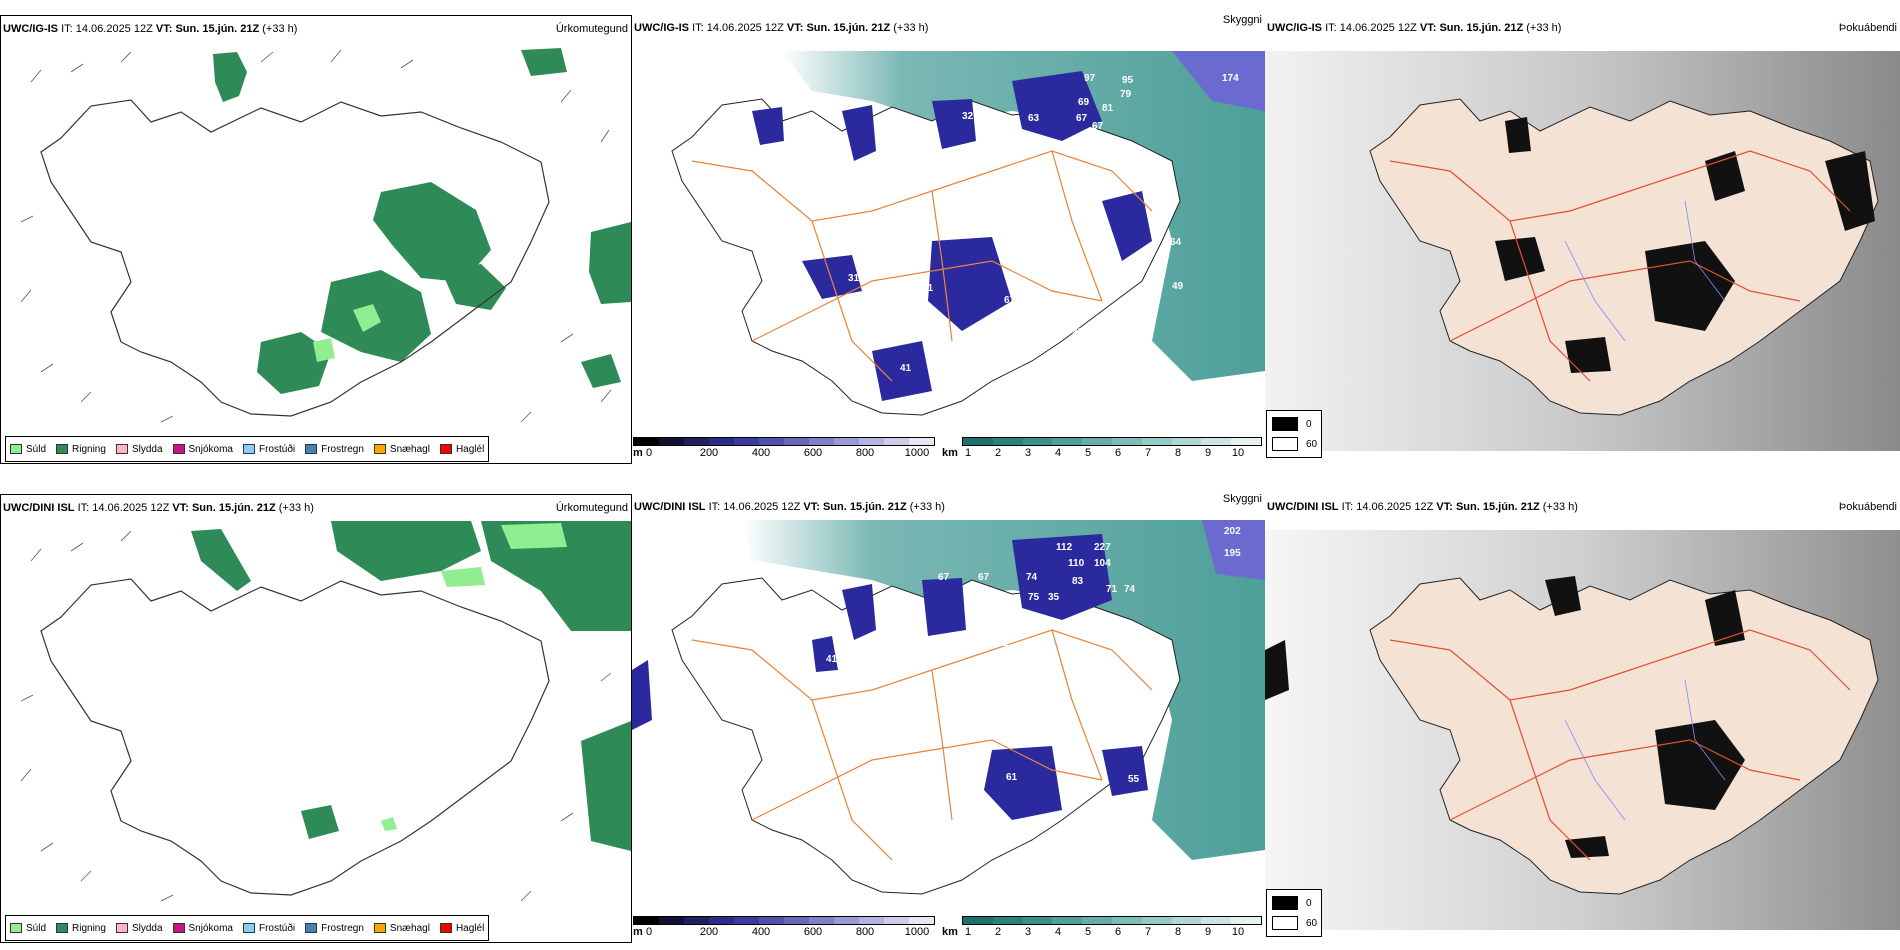 This screenshot has height=950, width=1900. I want to click on value-label: 31, so click(854, 278).